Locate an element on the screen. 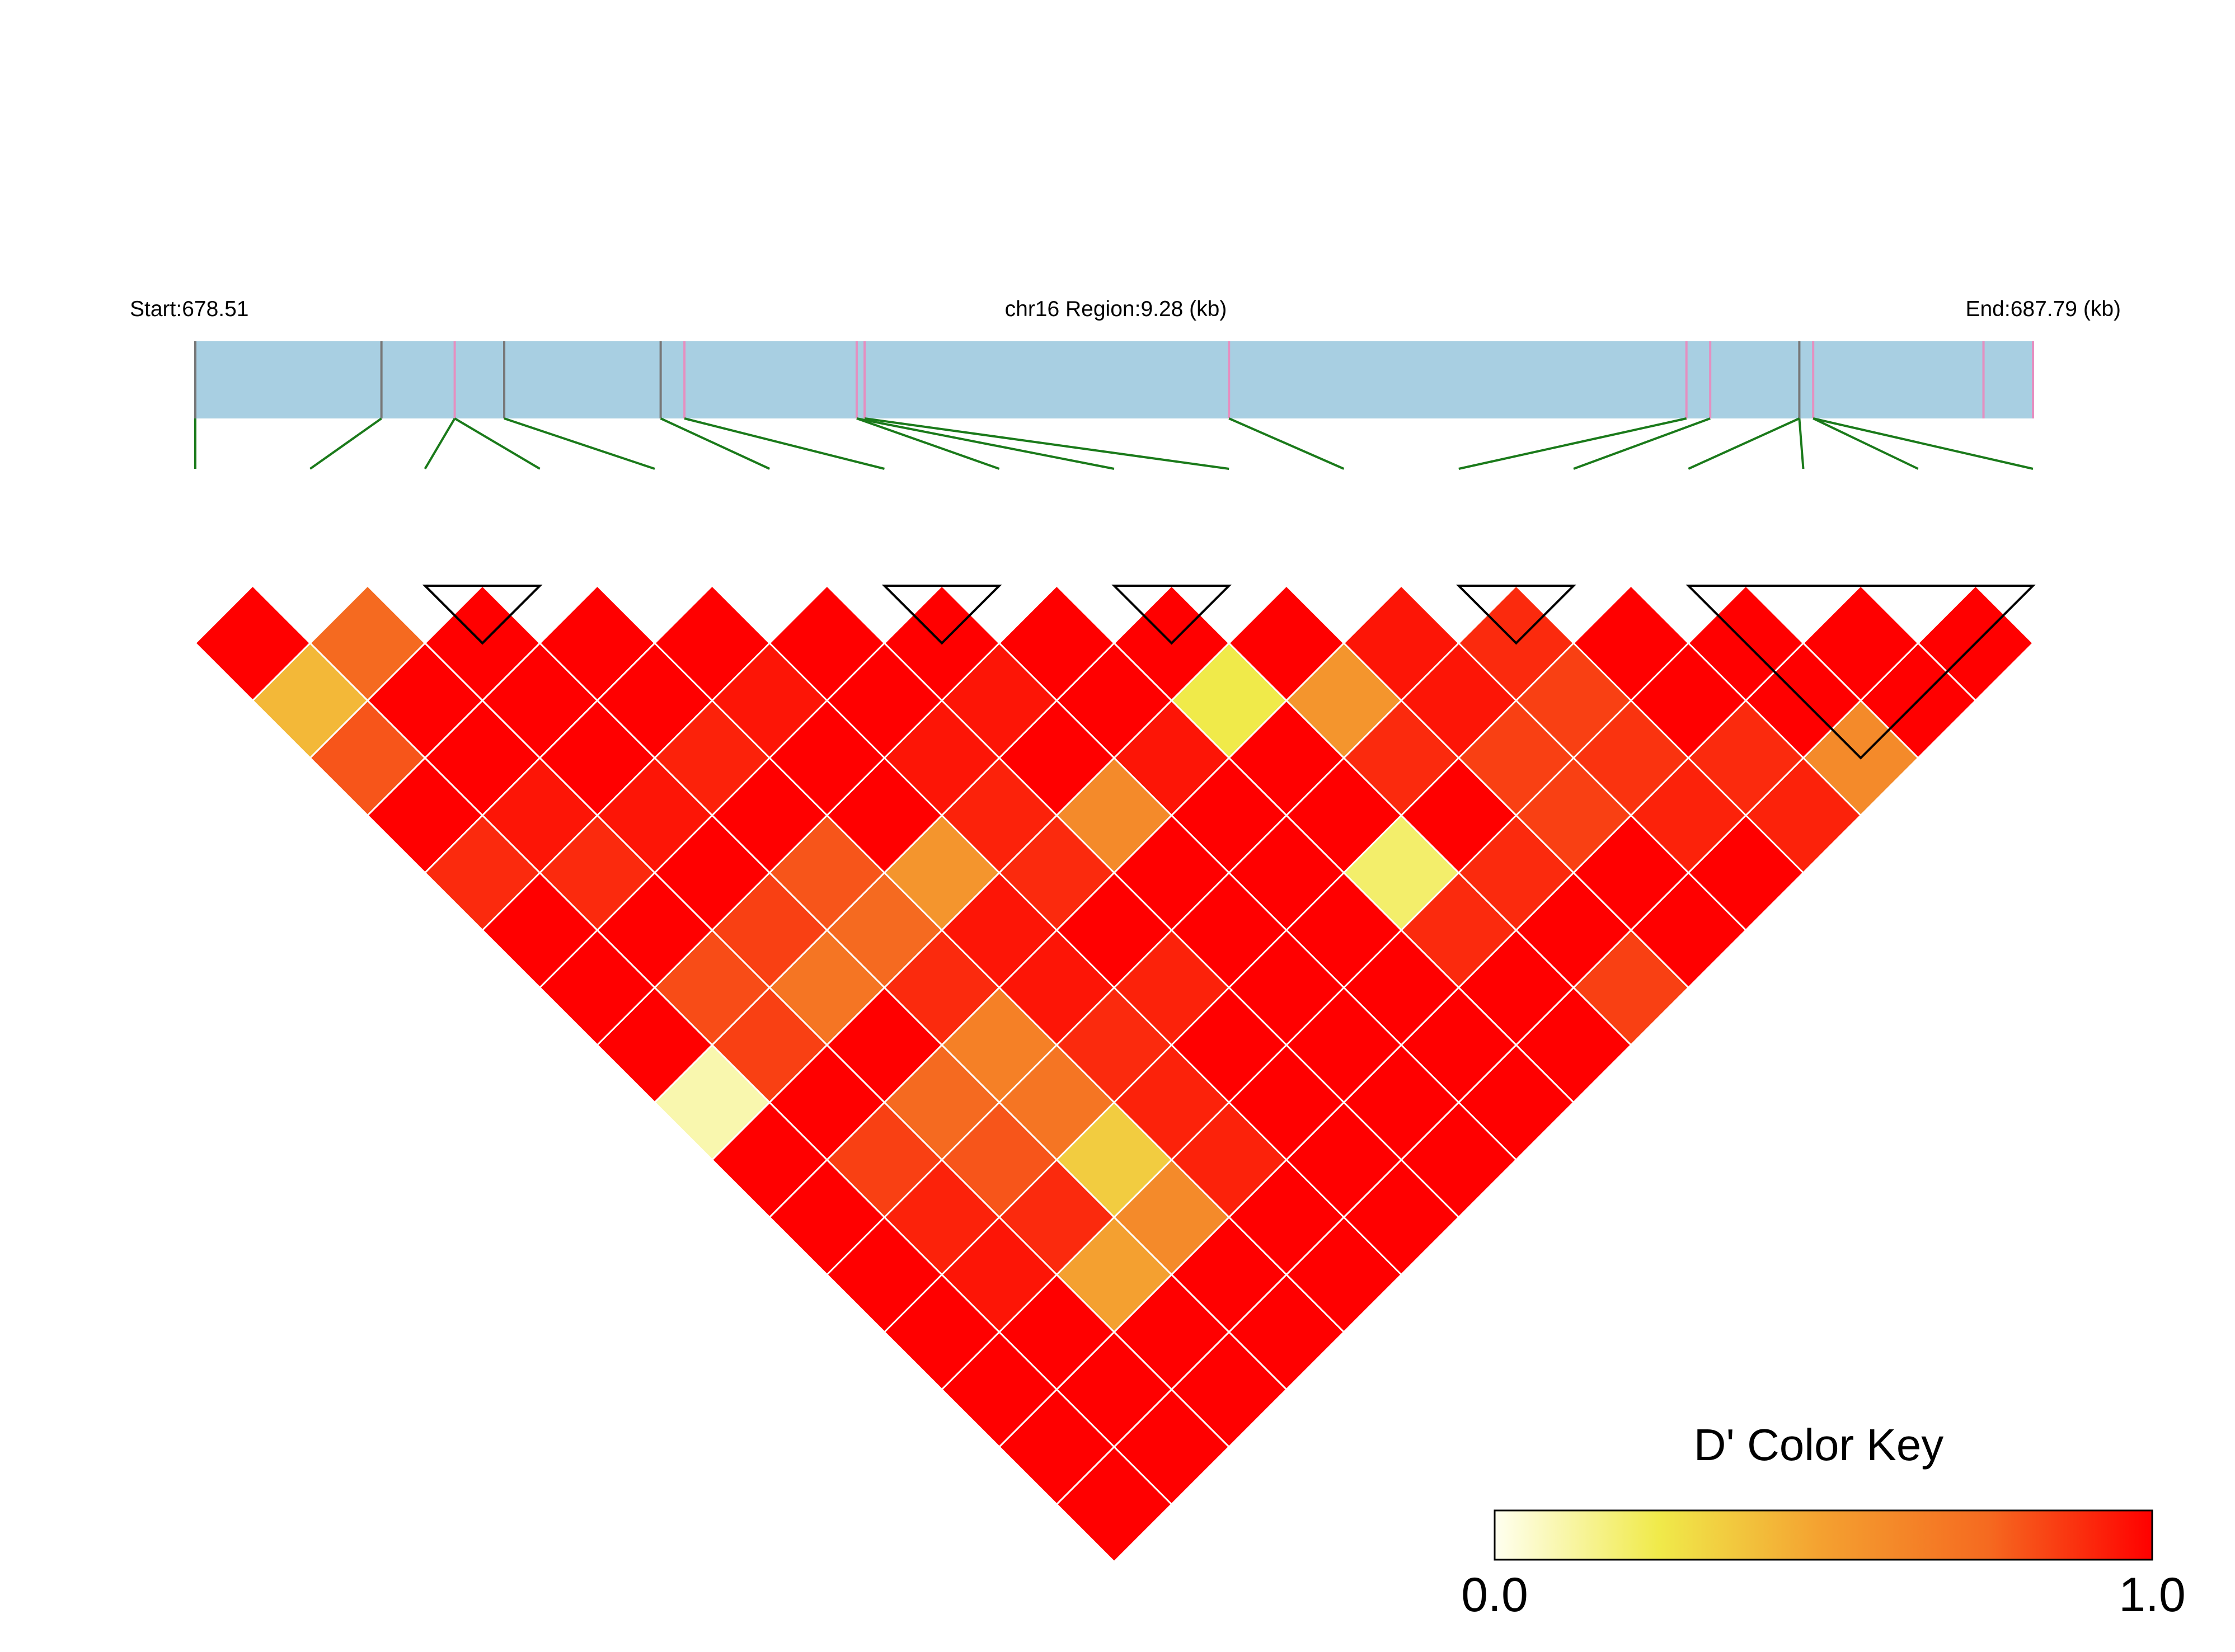  chromosome-track is located at coordinates (1114, 379).